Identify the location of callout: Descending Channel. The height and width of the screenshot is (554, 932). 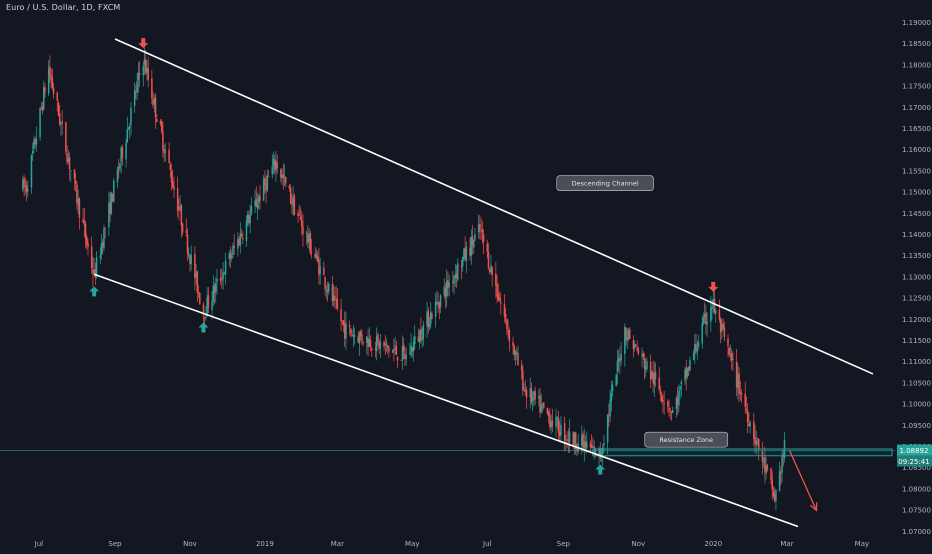
(605, 183).